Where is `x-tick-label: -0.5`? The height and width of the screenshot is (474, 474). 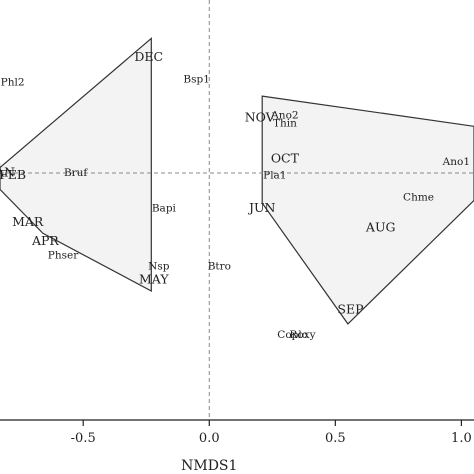 x-tick-label: -0.5 is located at coordinates (83, 438).